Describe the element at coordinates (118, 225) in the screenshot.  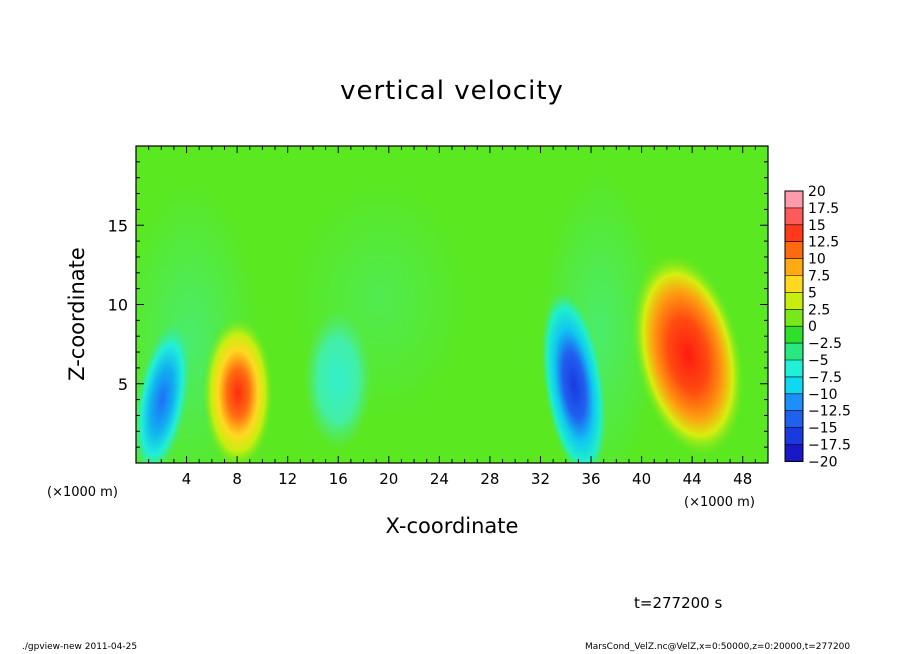
I see `y-tick-label: 15` at that location.